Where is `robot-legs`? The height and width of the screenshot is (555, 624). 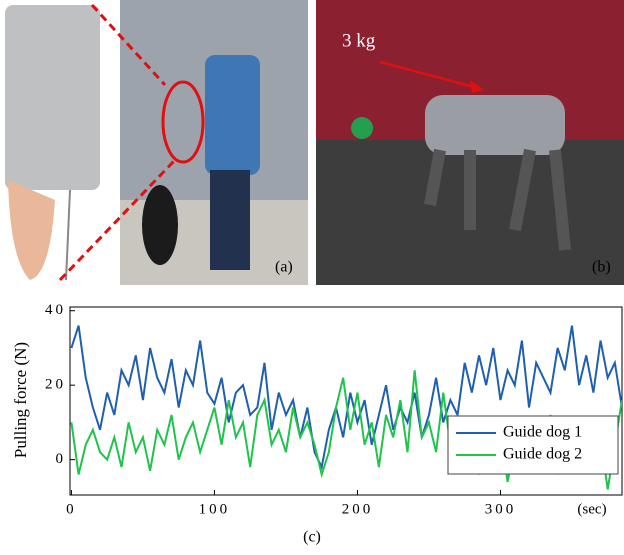 robot-legs is located at coordinates (497, 199).